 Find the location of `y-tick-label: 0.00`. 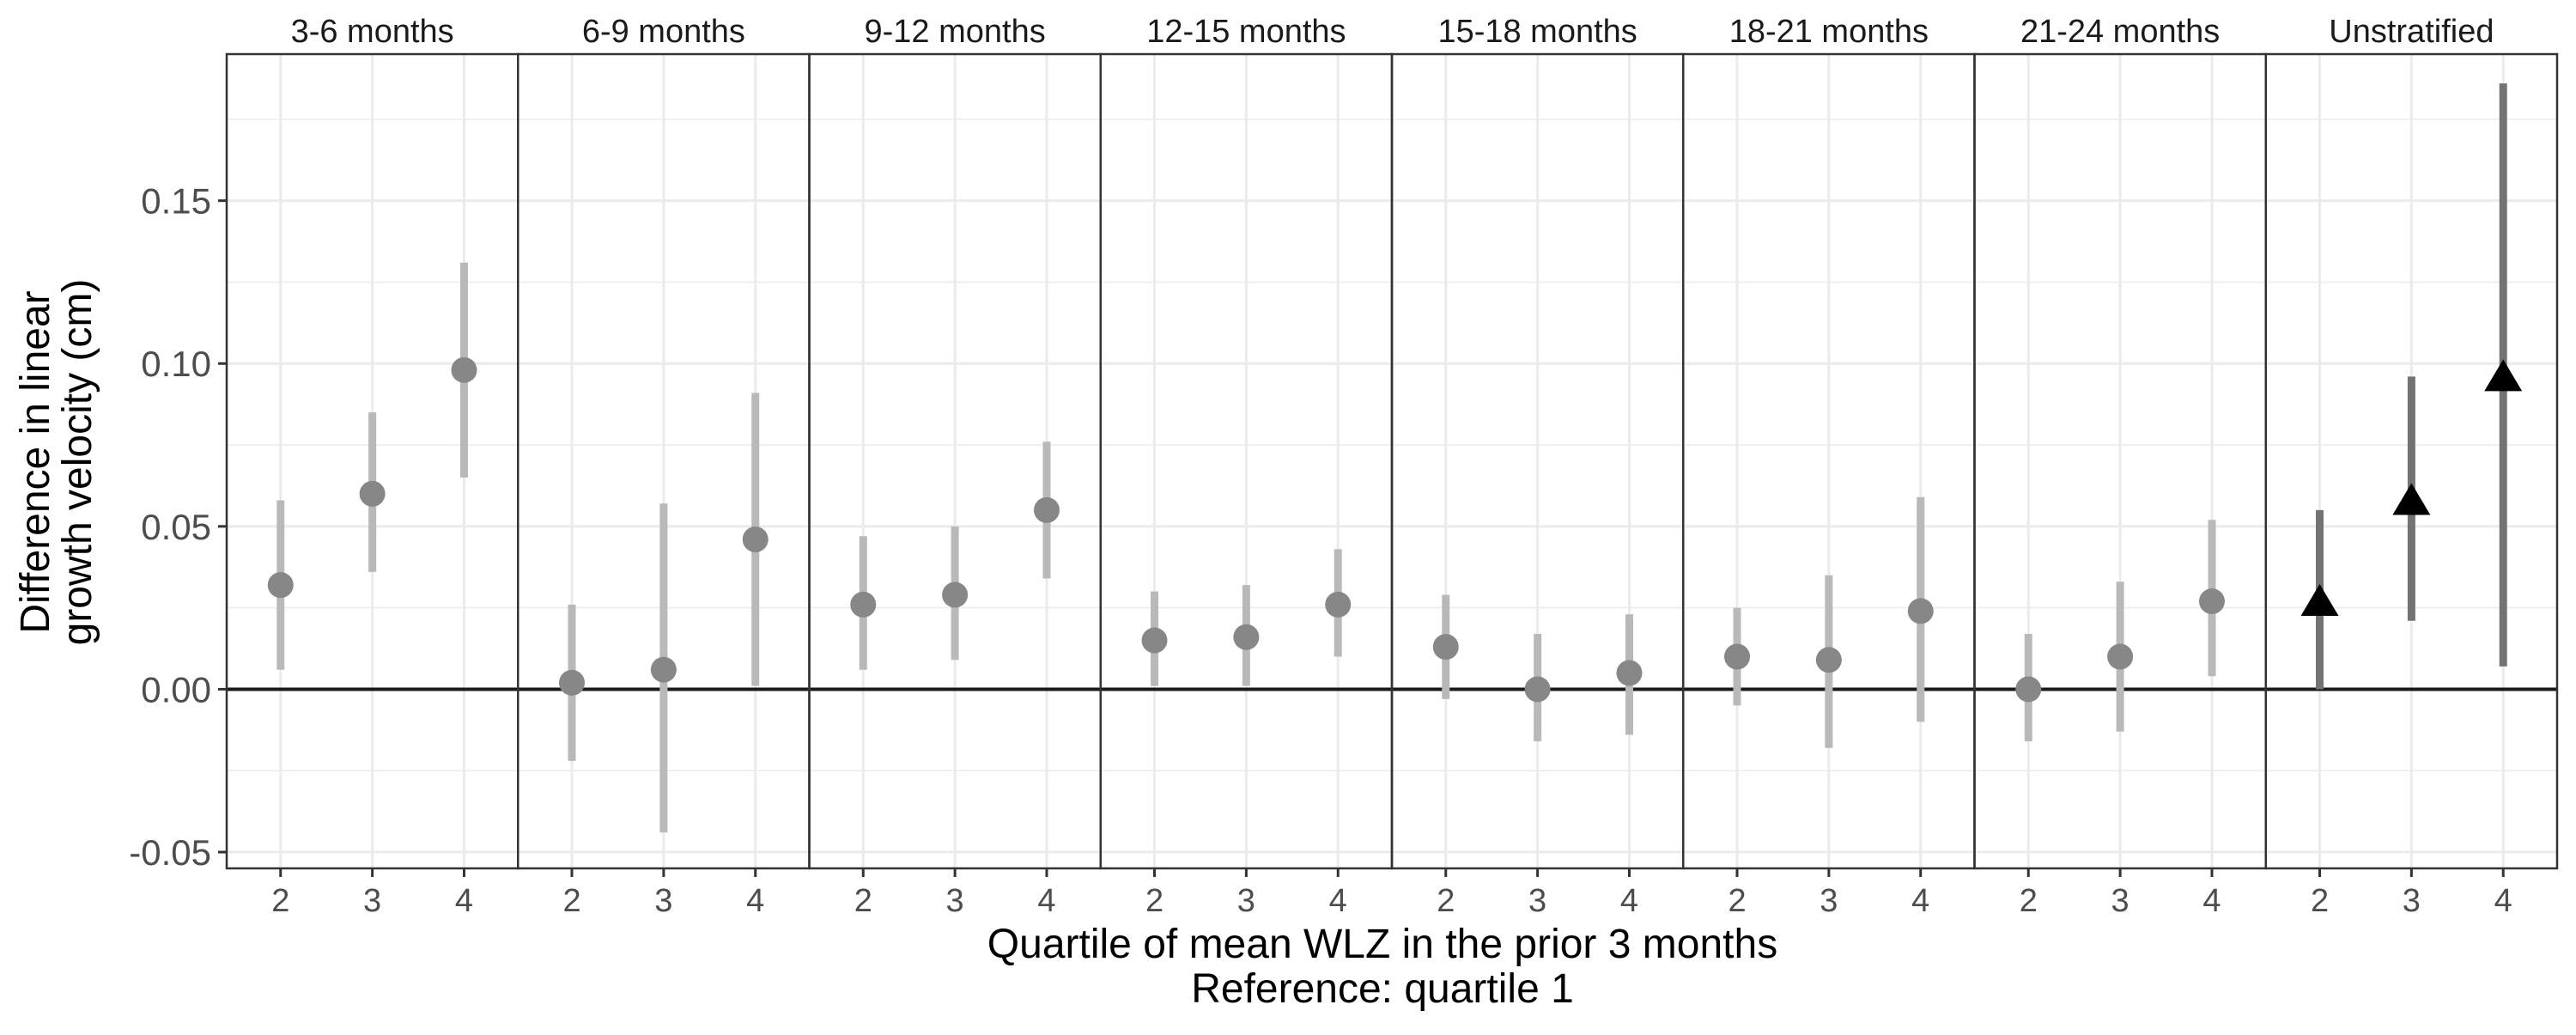

y-tick-label: 0.00 is located at coordinates (176, 689).